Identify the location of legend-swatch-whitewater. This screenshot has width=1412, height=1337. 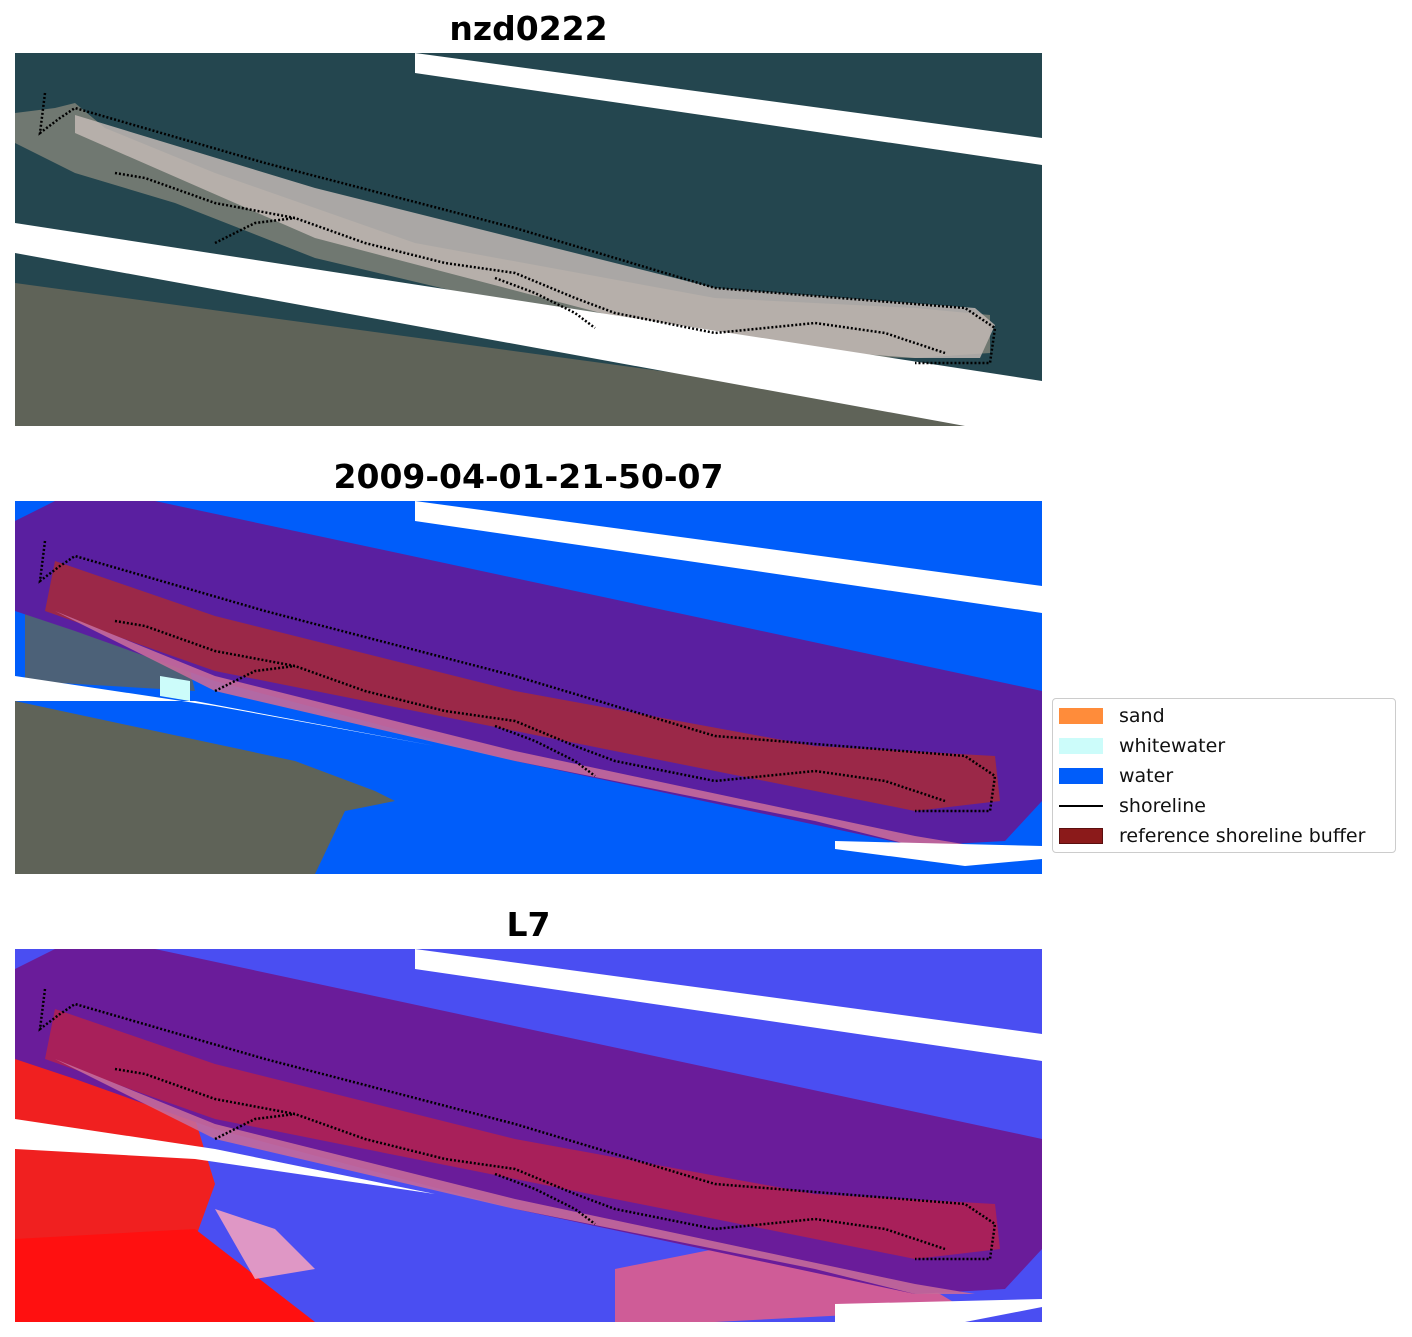
(1081, 746).